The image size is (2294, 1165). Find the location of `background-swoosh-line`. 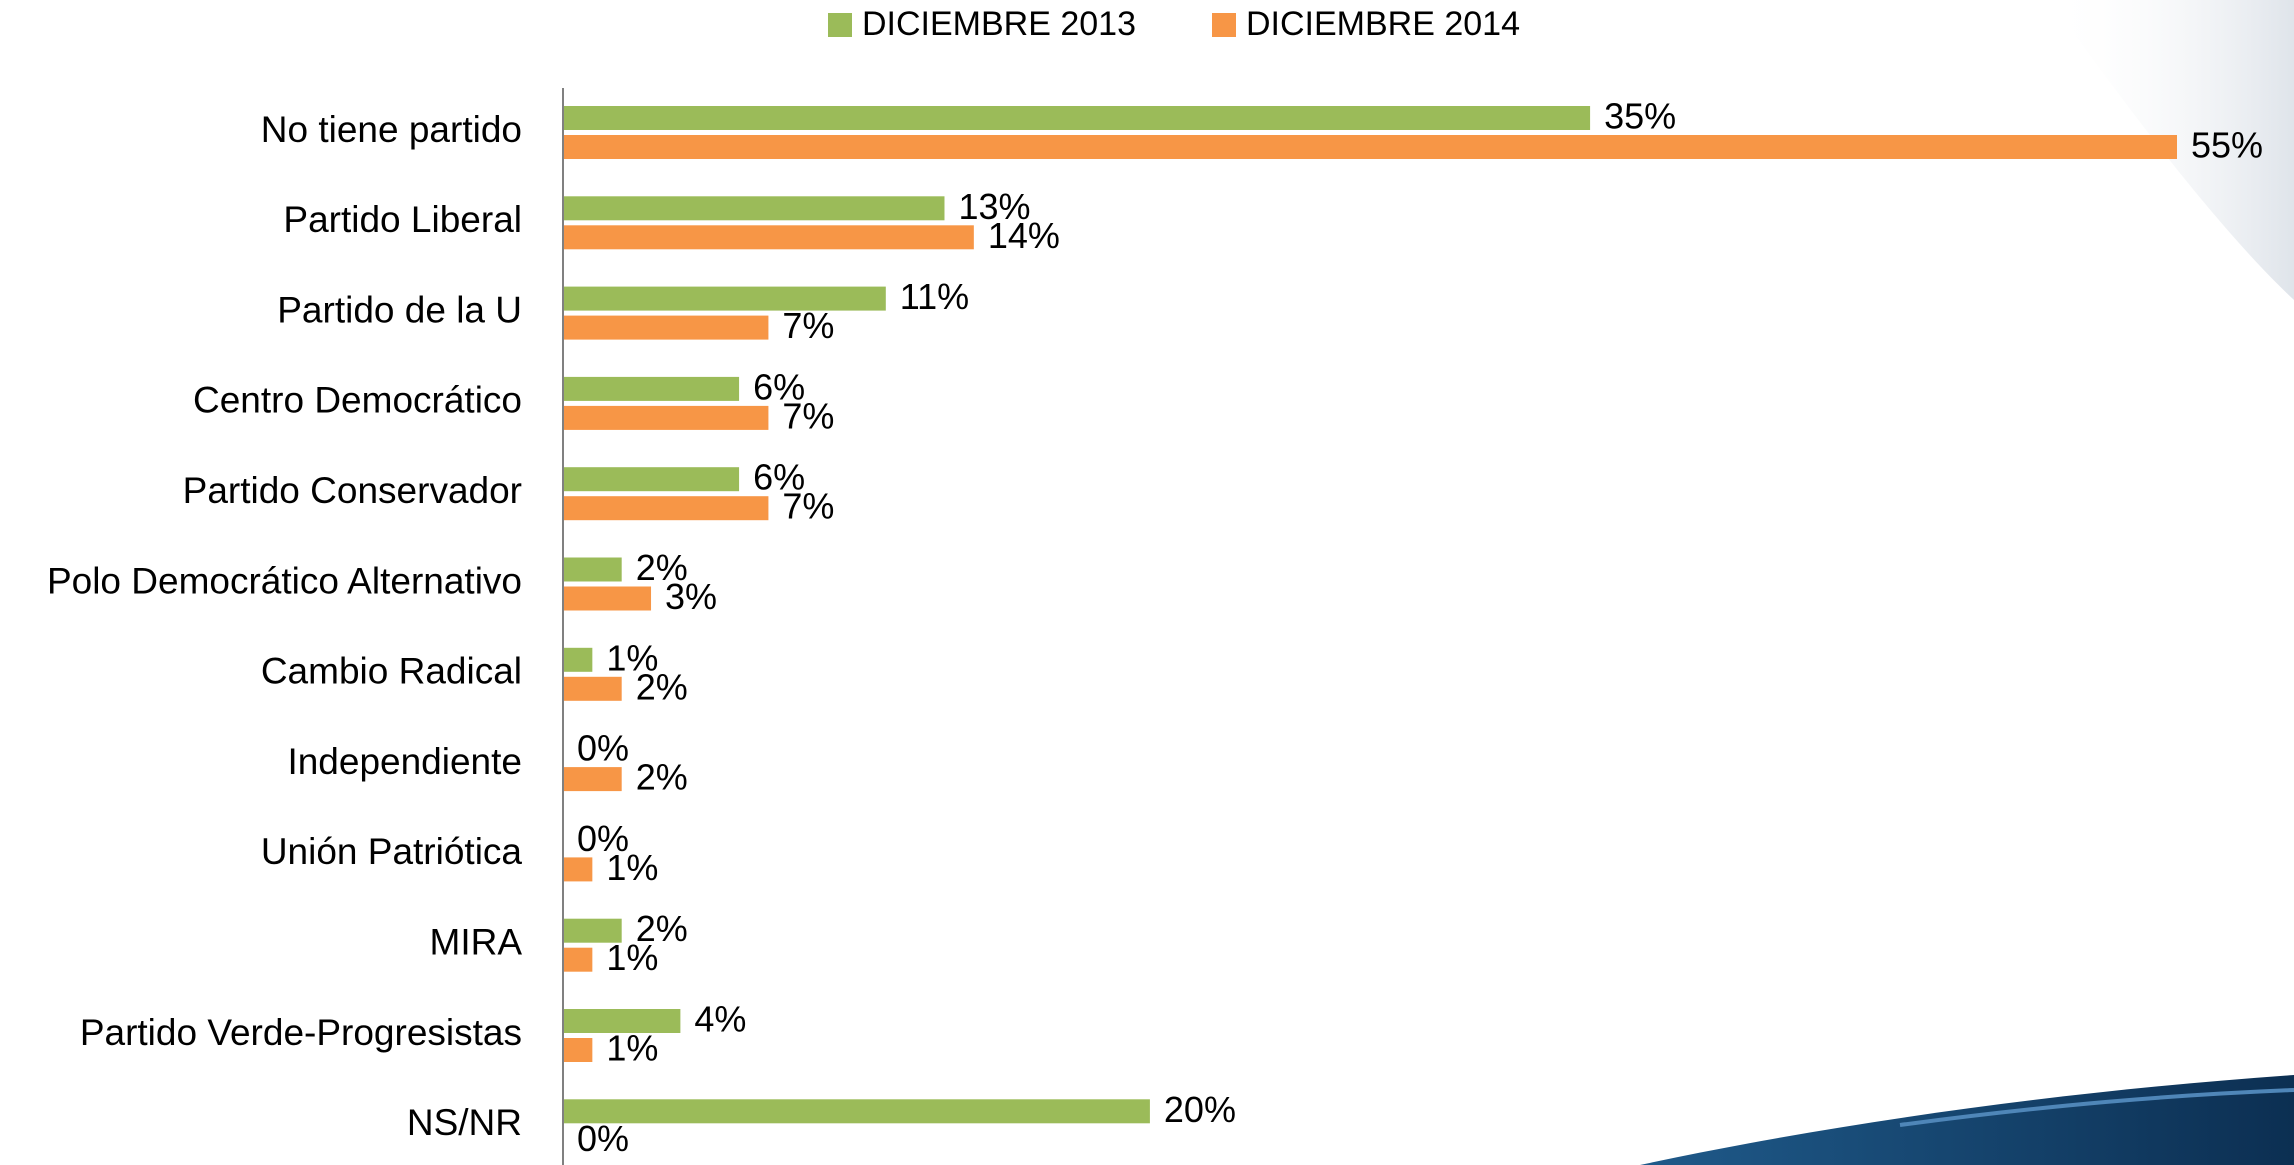

background-swoosh-line is located at coordinates (2096, 1107).